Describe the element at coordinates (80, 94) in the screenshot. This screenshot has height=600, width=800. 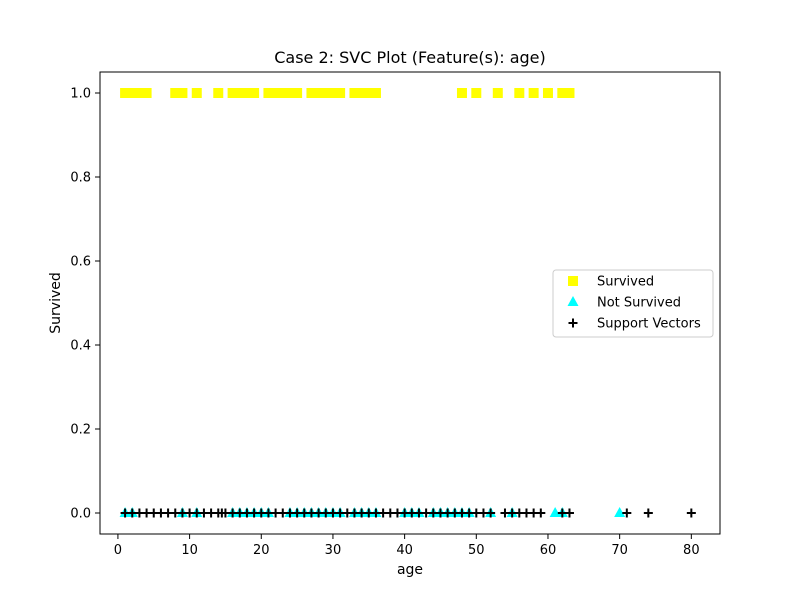
I see `y-tick-label: 1.0` at that location.